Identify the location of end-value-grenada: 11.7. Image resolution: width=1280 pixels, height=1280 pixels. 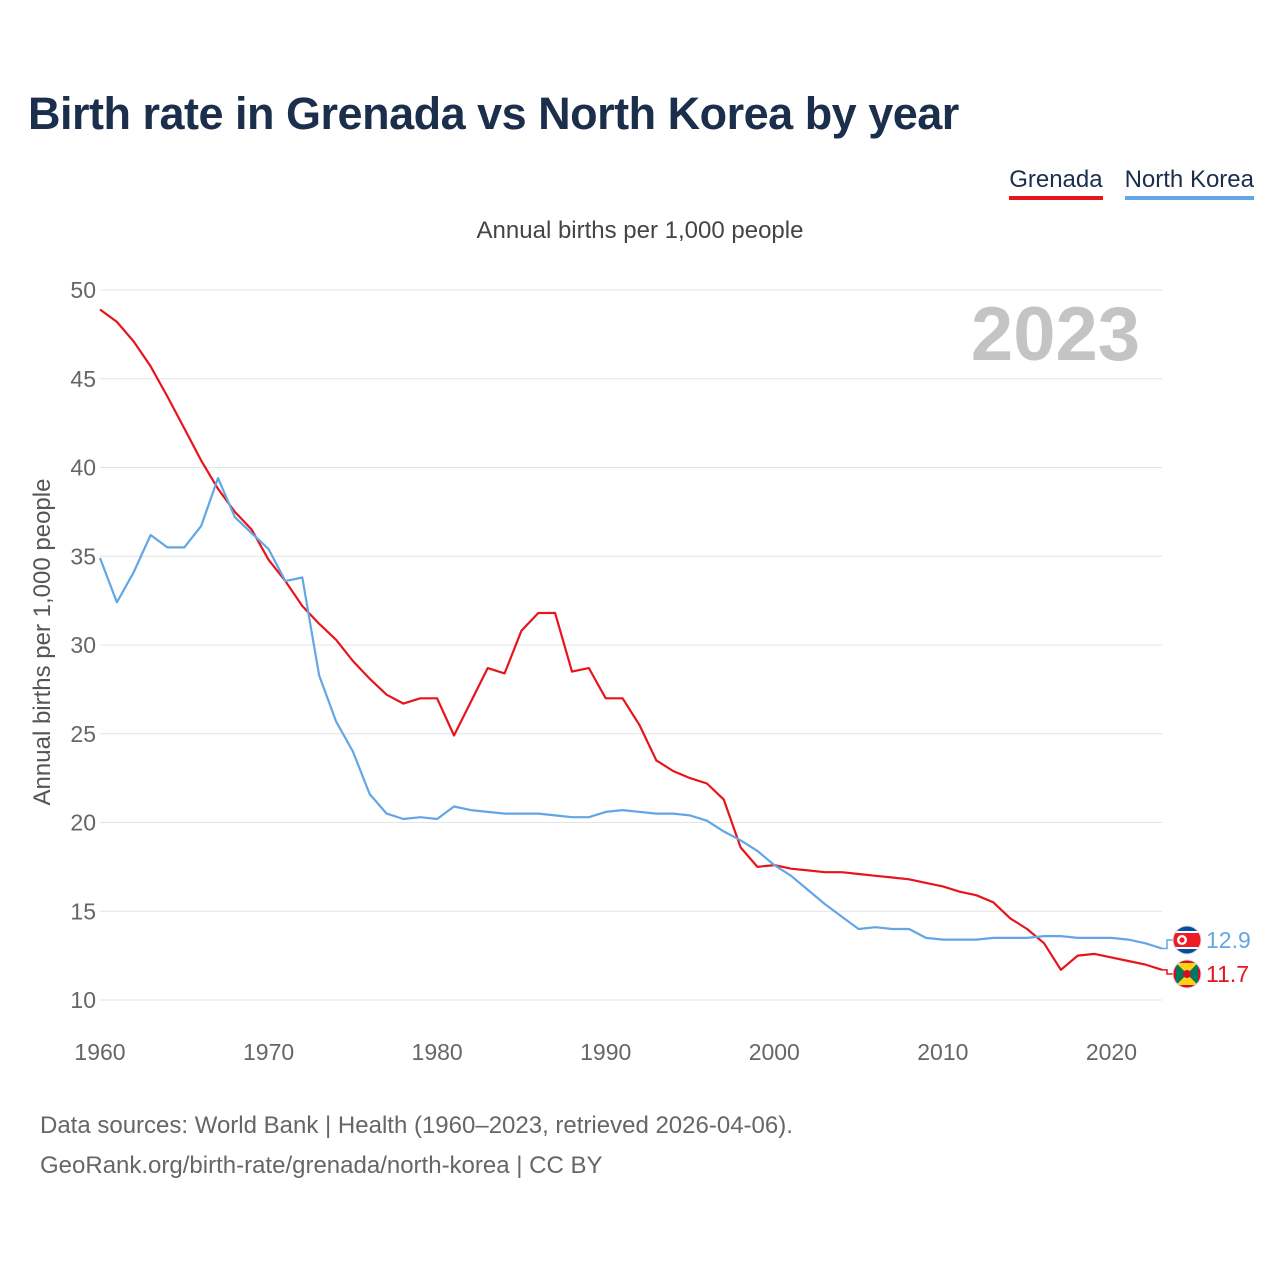
(1227, 974).